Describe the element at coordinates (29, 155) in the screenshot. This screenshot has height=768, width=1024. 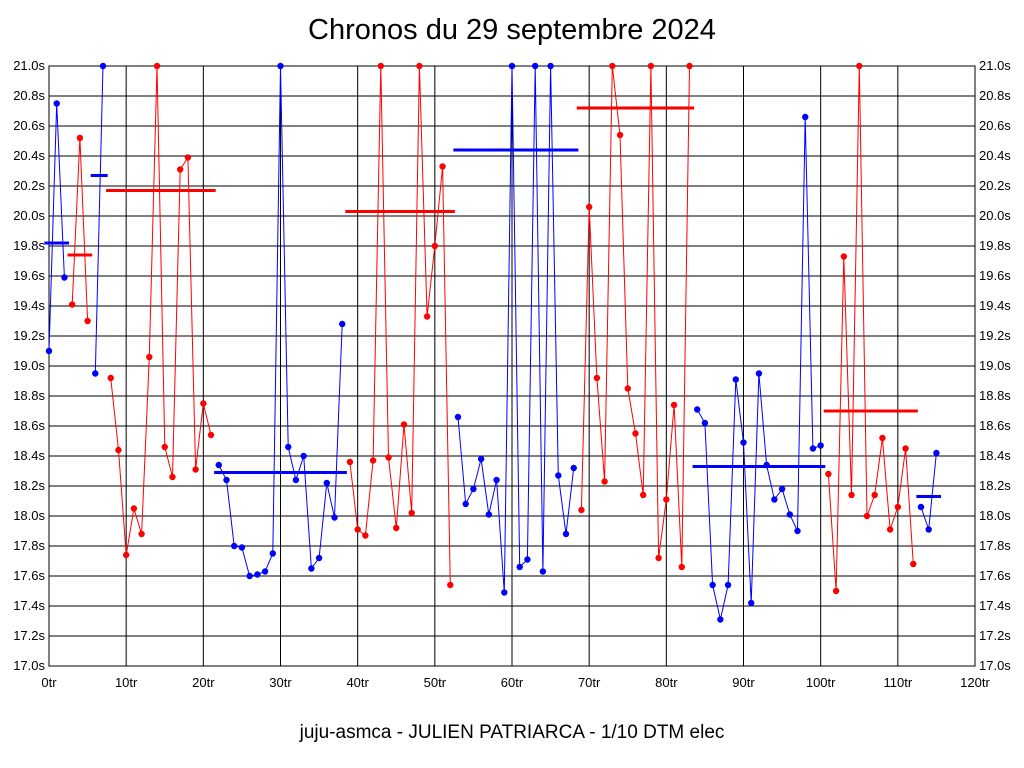
I see `y-tick-label-left: 20.4s` at that location.